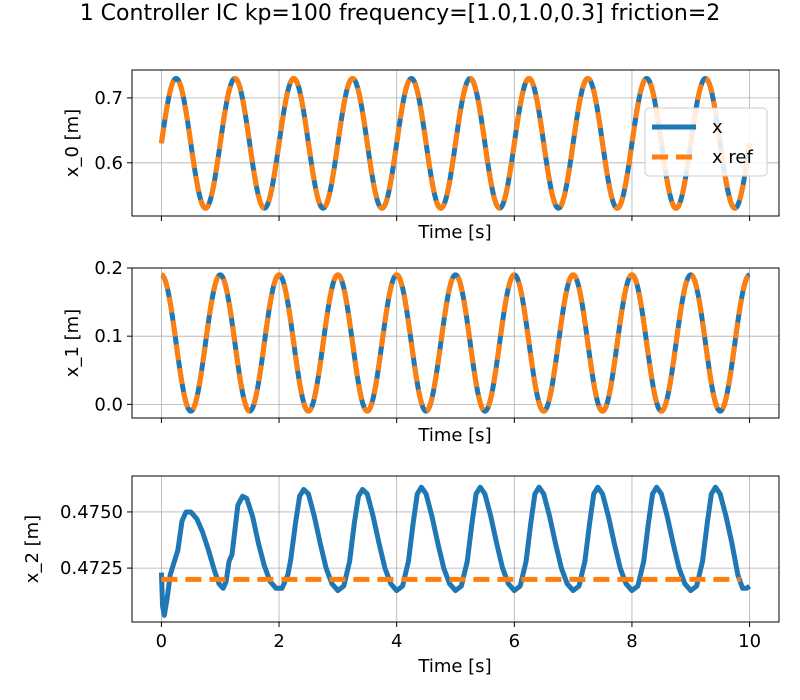 Image resolution: width=800 pixels, height=700 pixels. I want to click on legend-label-x: x, so click(717, 127).